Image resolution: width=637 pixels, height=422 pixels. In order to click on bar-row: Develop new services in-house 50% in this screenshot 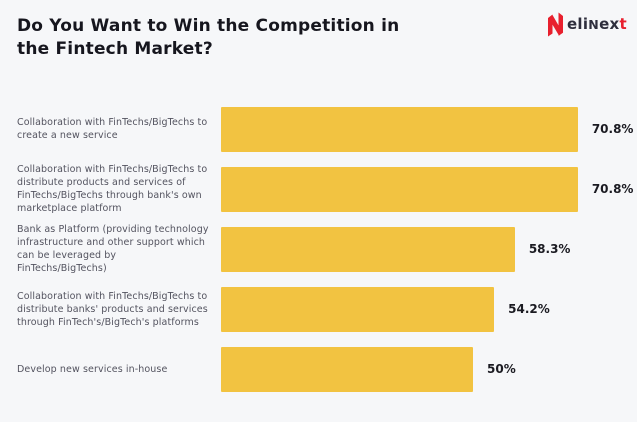, I will do `click(327, 369)`.